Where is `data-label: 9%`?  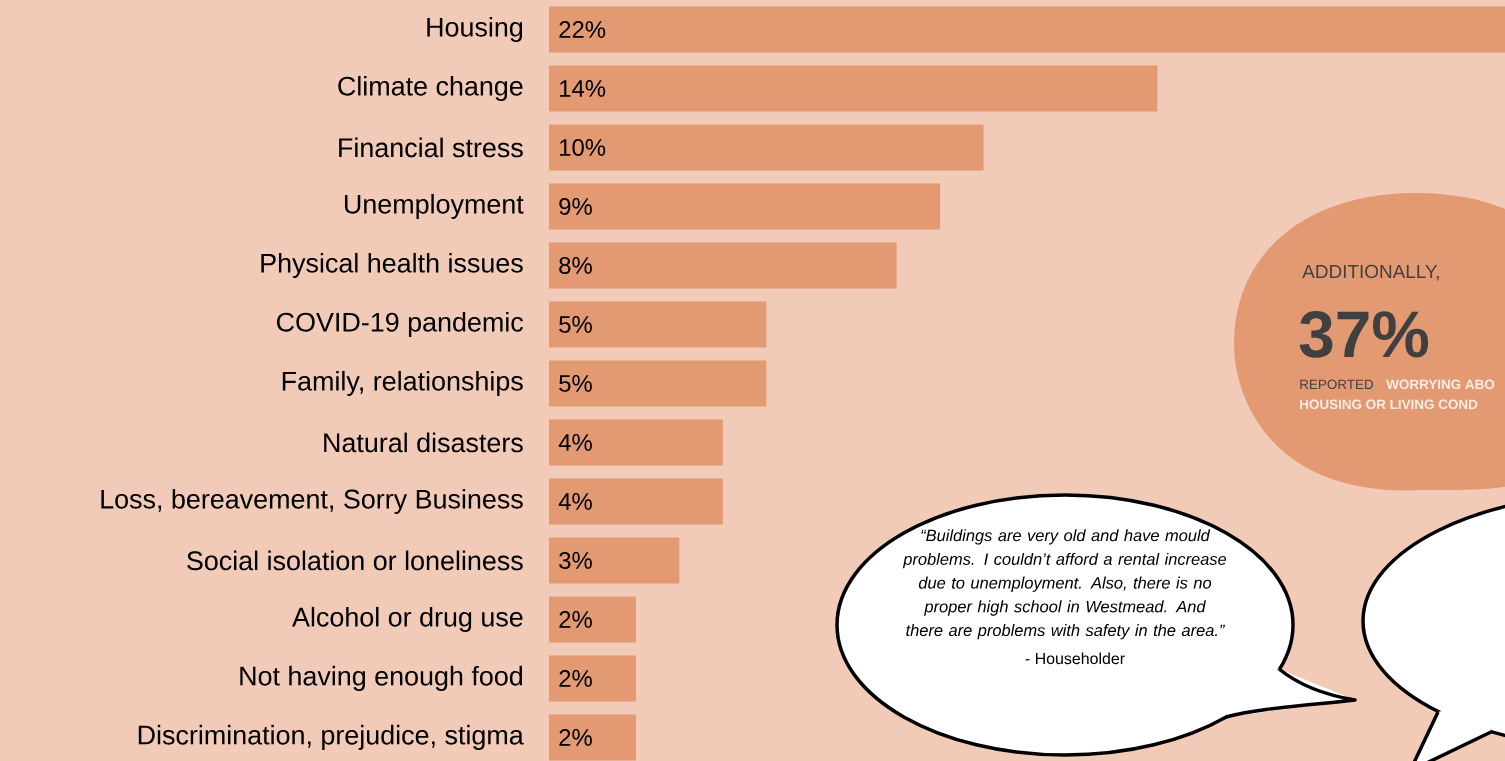
data-label: 9% is located at coordinates (575, 206).